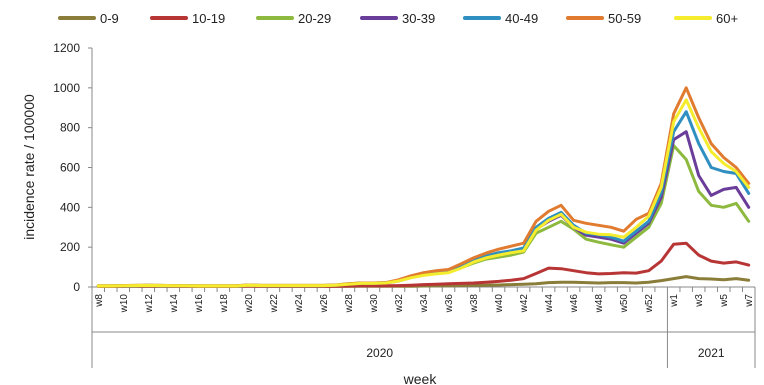  Describe the element at coordinates (624, 304) in the screenshot. I see `x-tick-label: w50` at that location.